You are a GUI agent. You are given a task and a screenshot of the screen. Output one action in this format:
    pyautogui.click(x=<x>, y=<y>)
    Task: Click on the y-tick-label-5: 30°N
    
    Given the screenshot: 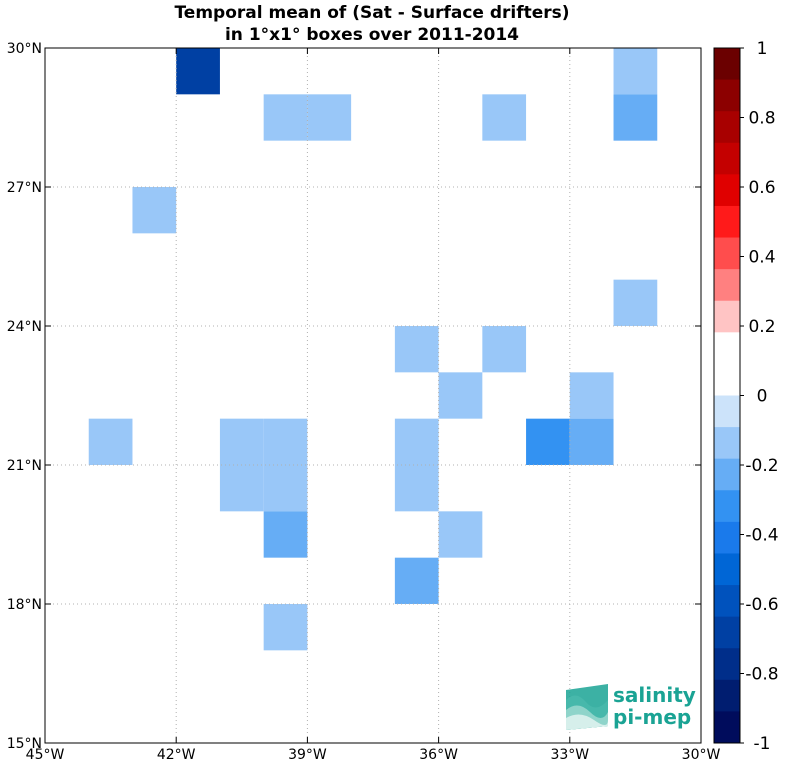 What is the action you would take?
    pyautogui.click(x=24, y=49)
    